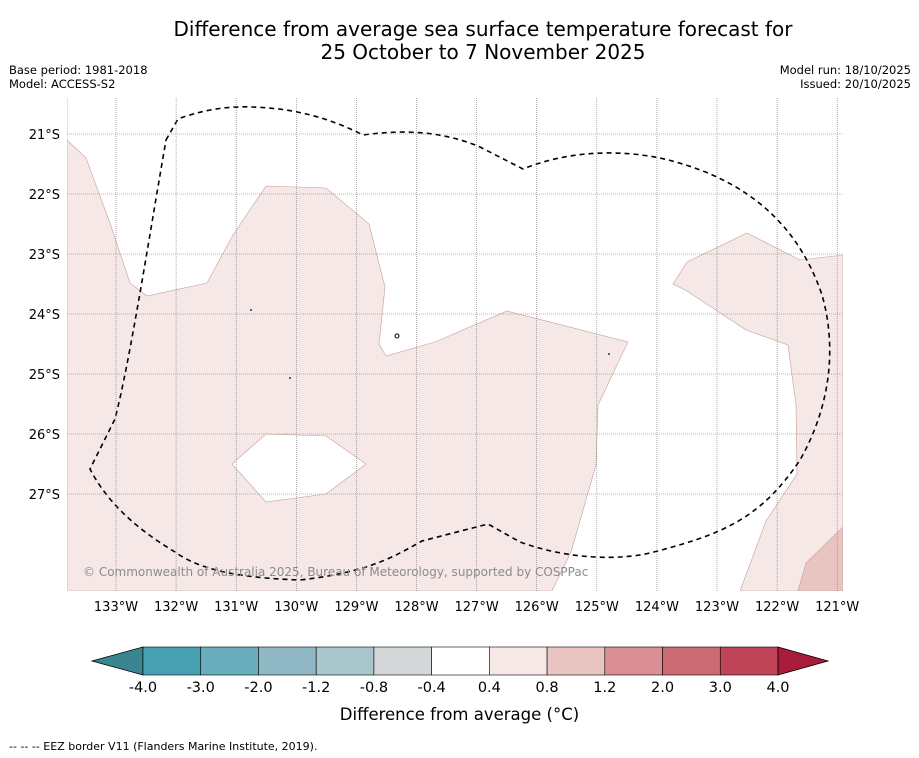 The width and height of the screenshot is (919, 758). Describe the element at coordinates (662, 688) in the screenshot. I see `colorbar-label: 2.0` at that location.